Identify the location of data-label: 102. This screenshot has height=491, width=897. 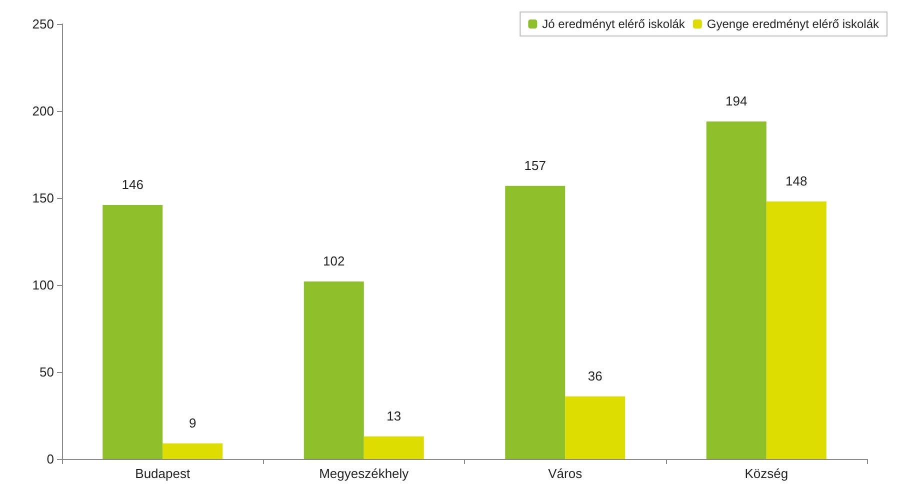
(334, 261).